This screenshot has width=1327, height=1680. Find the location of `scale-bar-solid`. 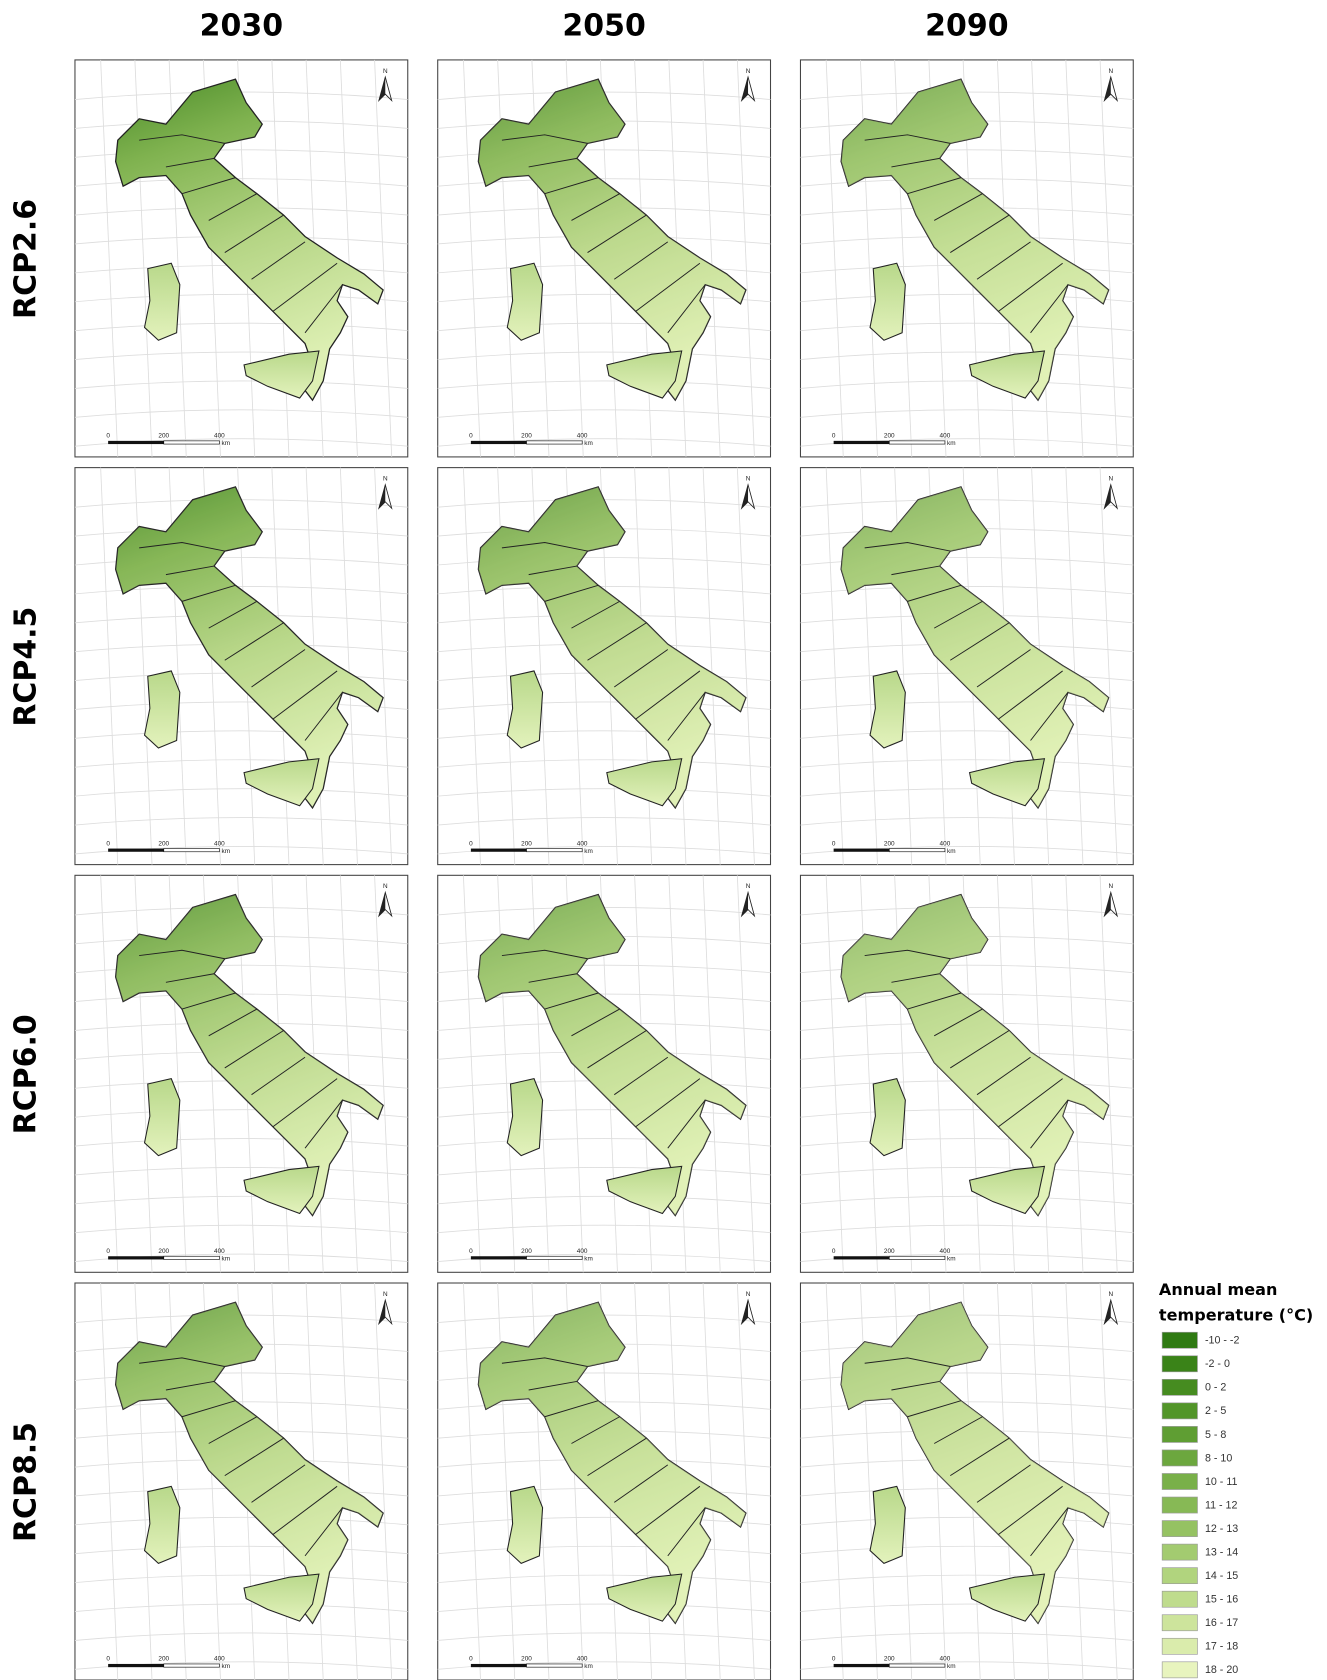

scale-bar-solid is located at coordinates (498, 850).